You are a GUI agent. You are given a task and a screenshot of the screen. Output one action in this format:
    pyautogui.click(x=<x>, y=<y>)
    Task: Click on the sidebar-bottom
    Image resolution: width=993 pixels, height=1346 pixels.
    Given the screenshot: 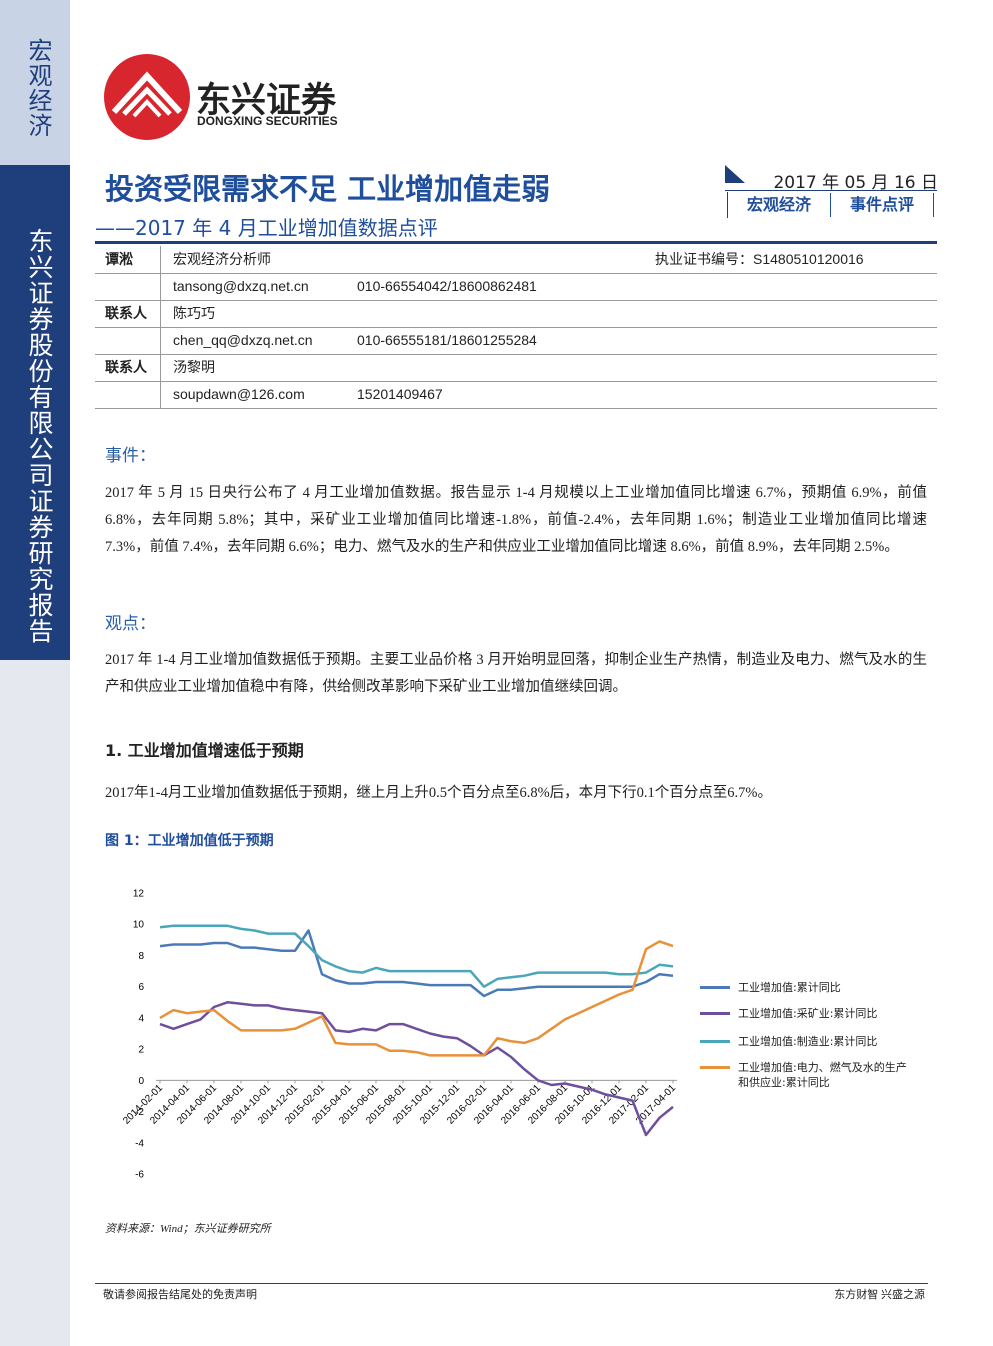 What is the action you would take?
    pyautogui.click(x=35, y=1003)
    